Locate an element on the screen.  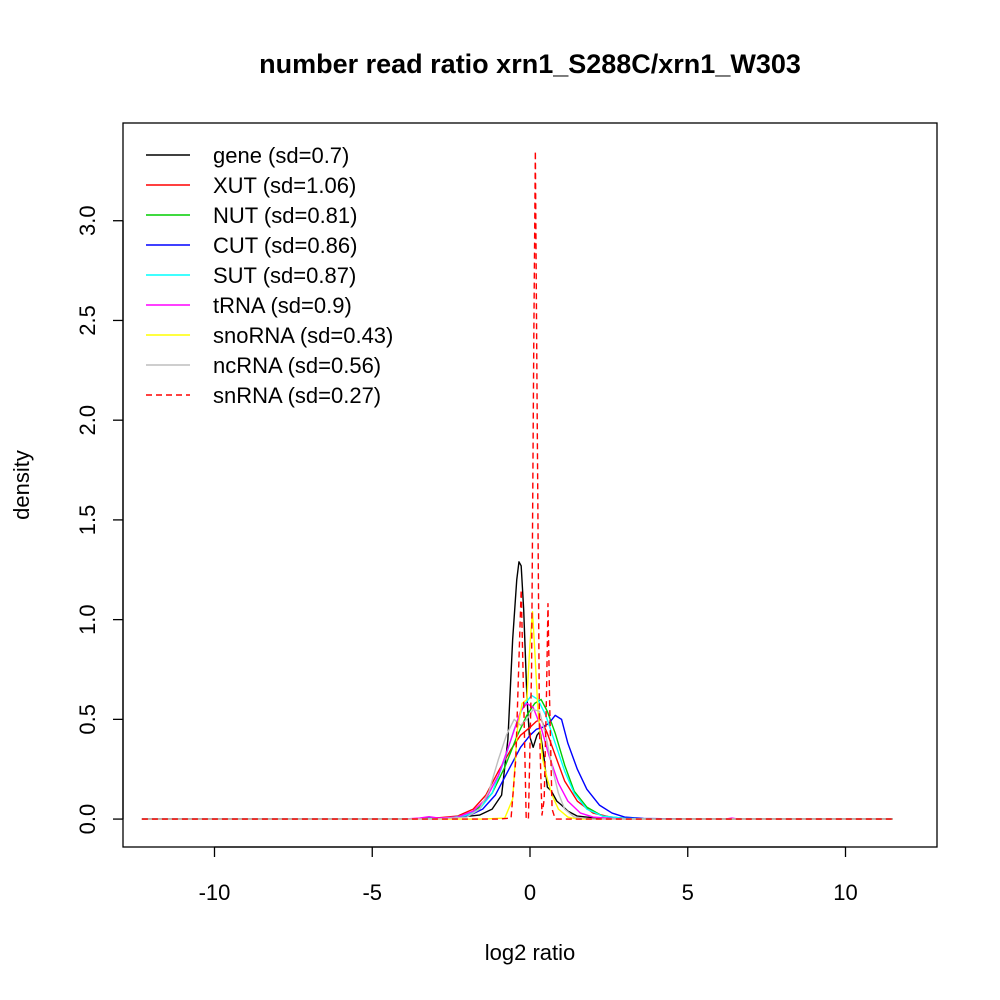
y-tick-label: 1.0 is located at coordinates (87, 619).